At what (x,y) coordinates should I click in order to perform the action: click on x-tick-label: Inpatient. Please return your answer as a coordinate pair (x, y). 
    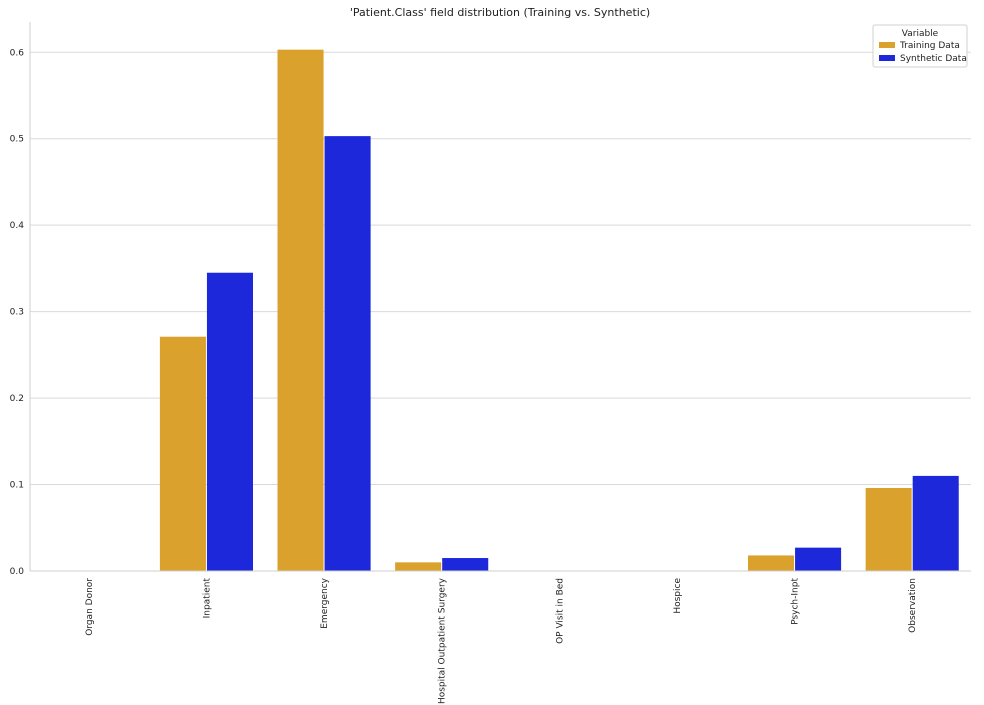
    Looking at the image, I should click on (207, 598).